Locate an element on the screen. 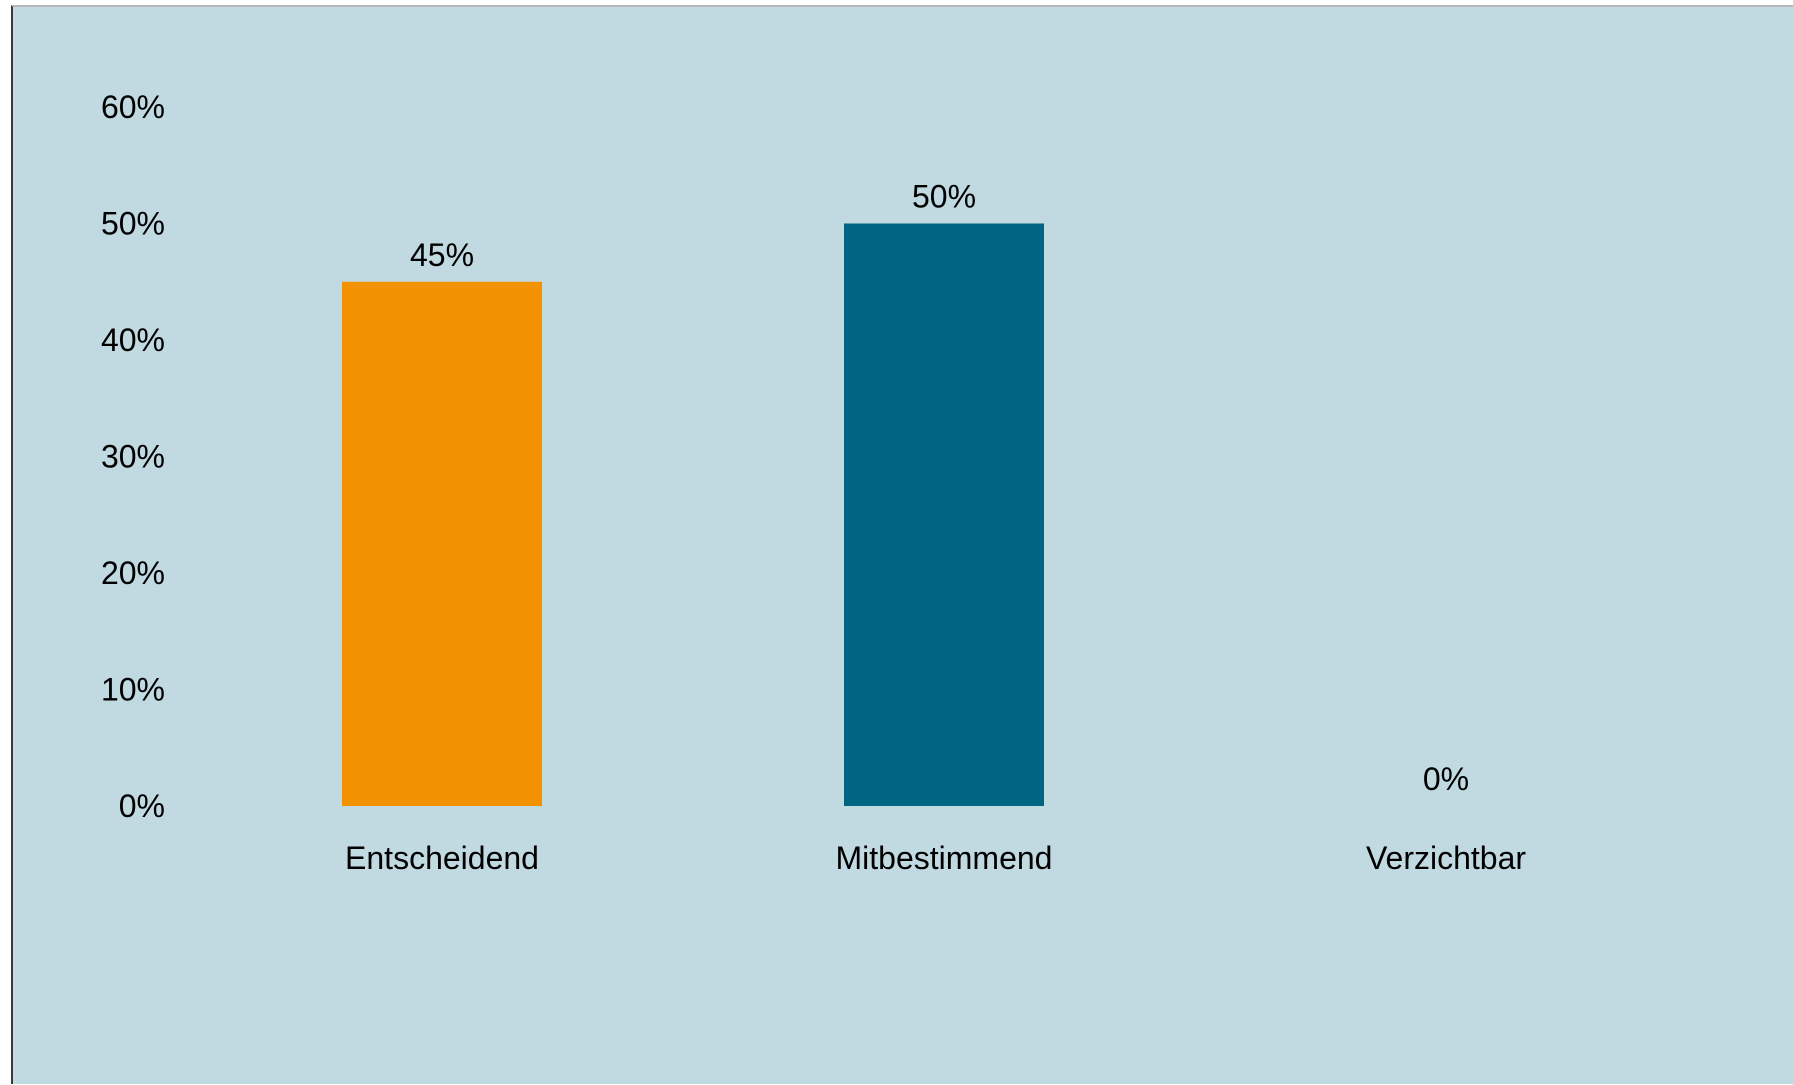 The image size is (1793, 1085). category-label-verzichtbar: Verzichtbar is located at coordinates (1446, 858).